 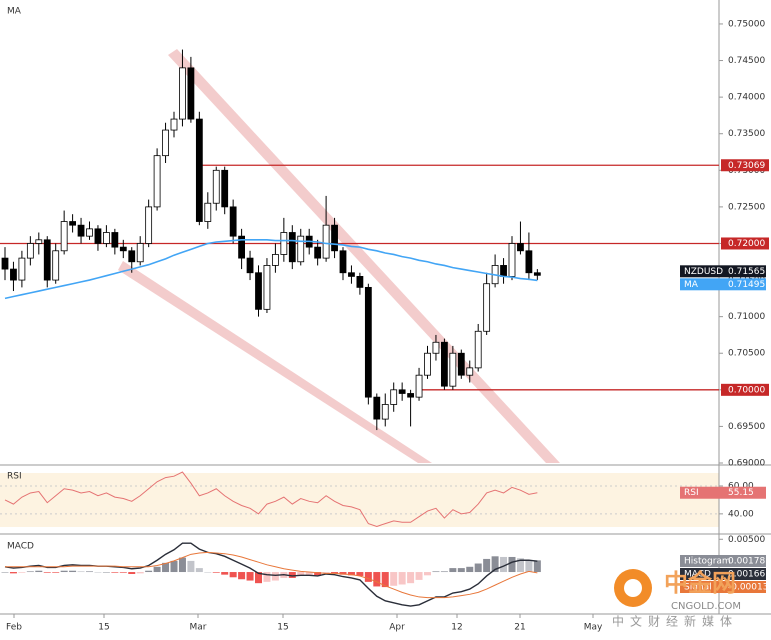 What do you see at coordinates (723, 492) in the screenshot?
I see `rsi-label-box` at bounding box center [723, 492].